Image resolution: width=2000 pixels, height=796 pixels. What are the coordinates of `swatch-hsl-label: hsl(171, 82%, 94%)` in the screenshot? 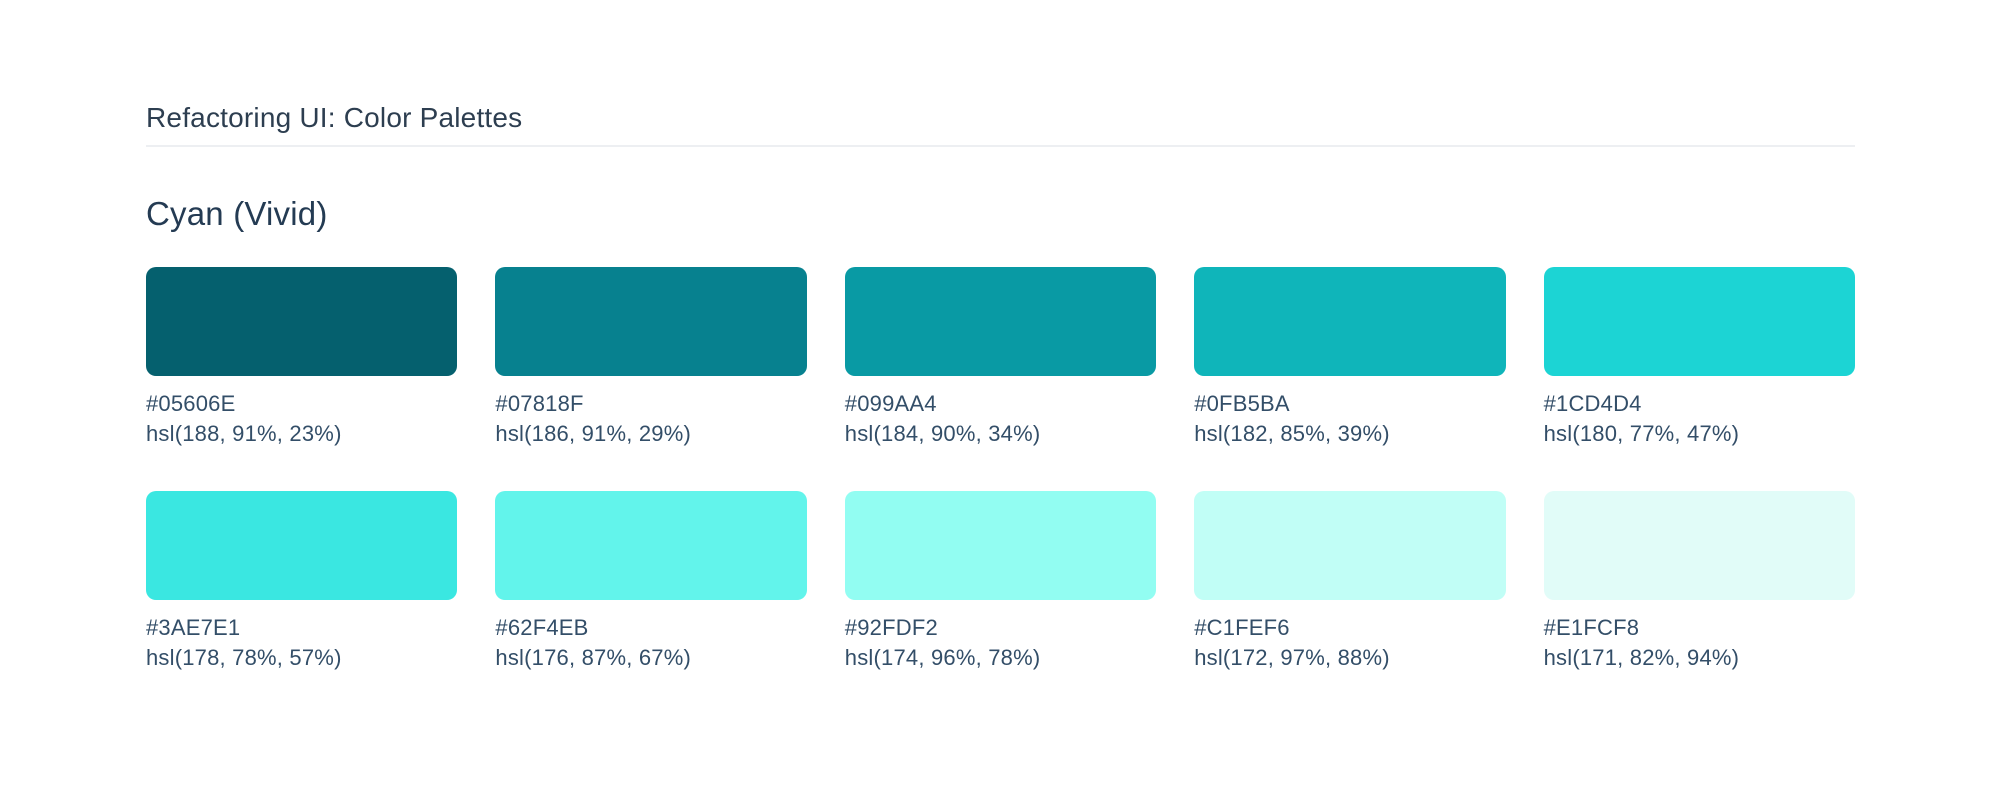 It's located at (1641, 657).